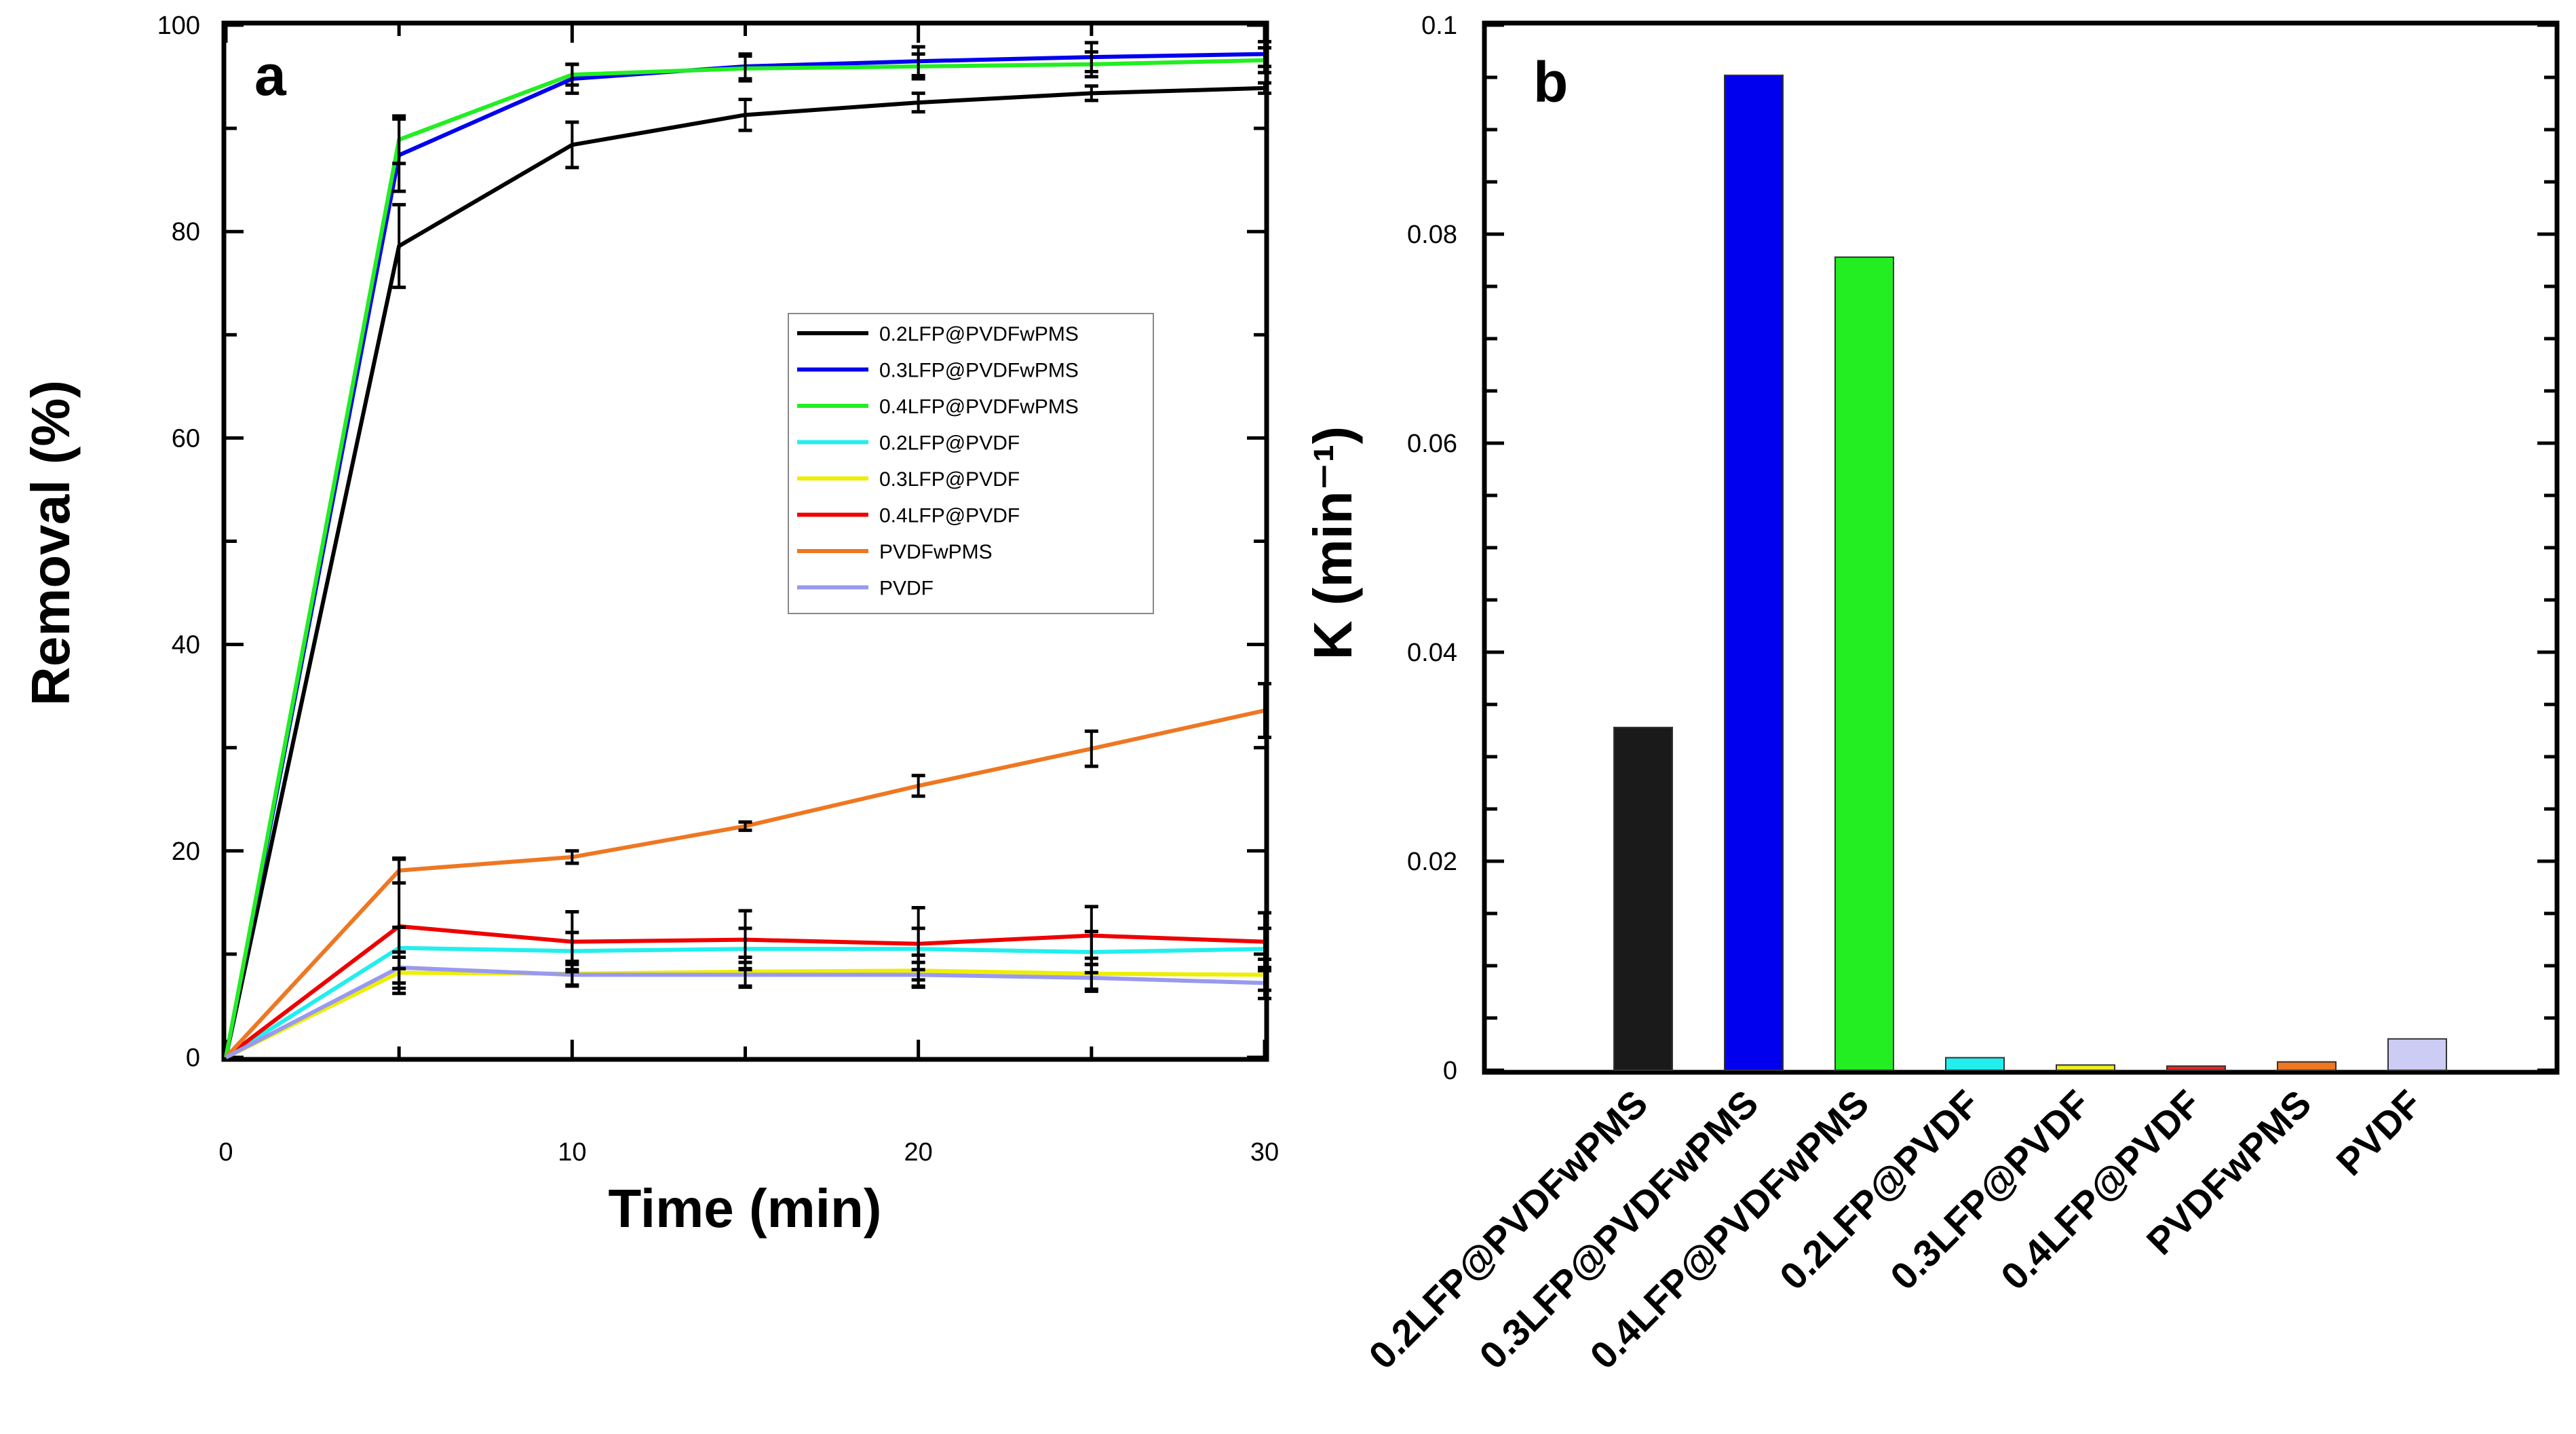  What do you see at coordinates (979, 407) in the screenshot?
I see `legend-entry: 0.4LFP@PVDFwPMS` at bounding box center [979, 407].